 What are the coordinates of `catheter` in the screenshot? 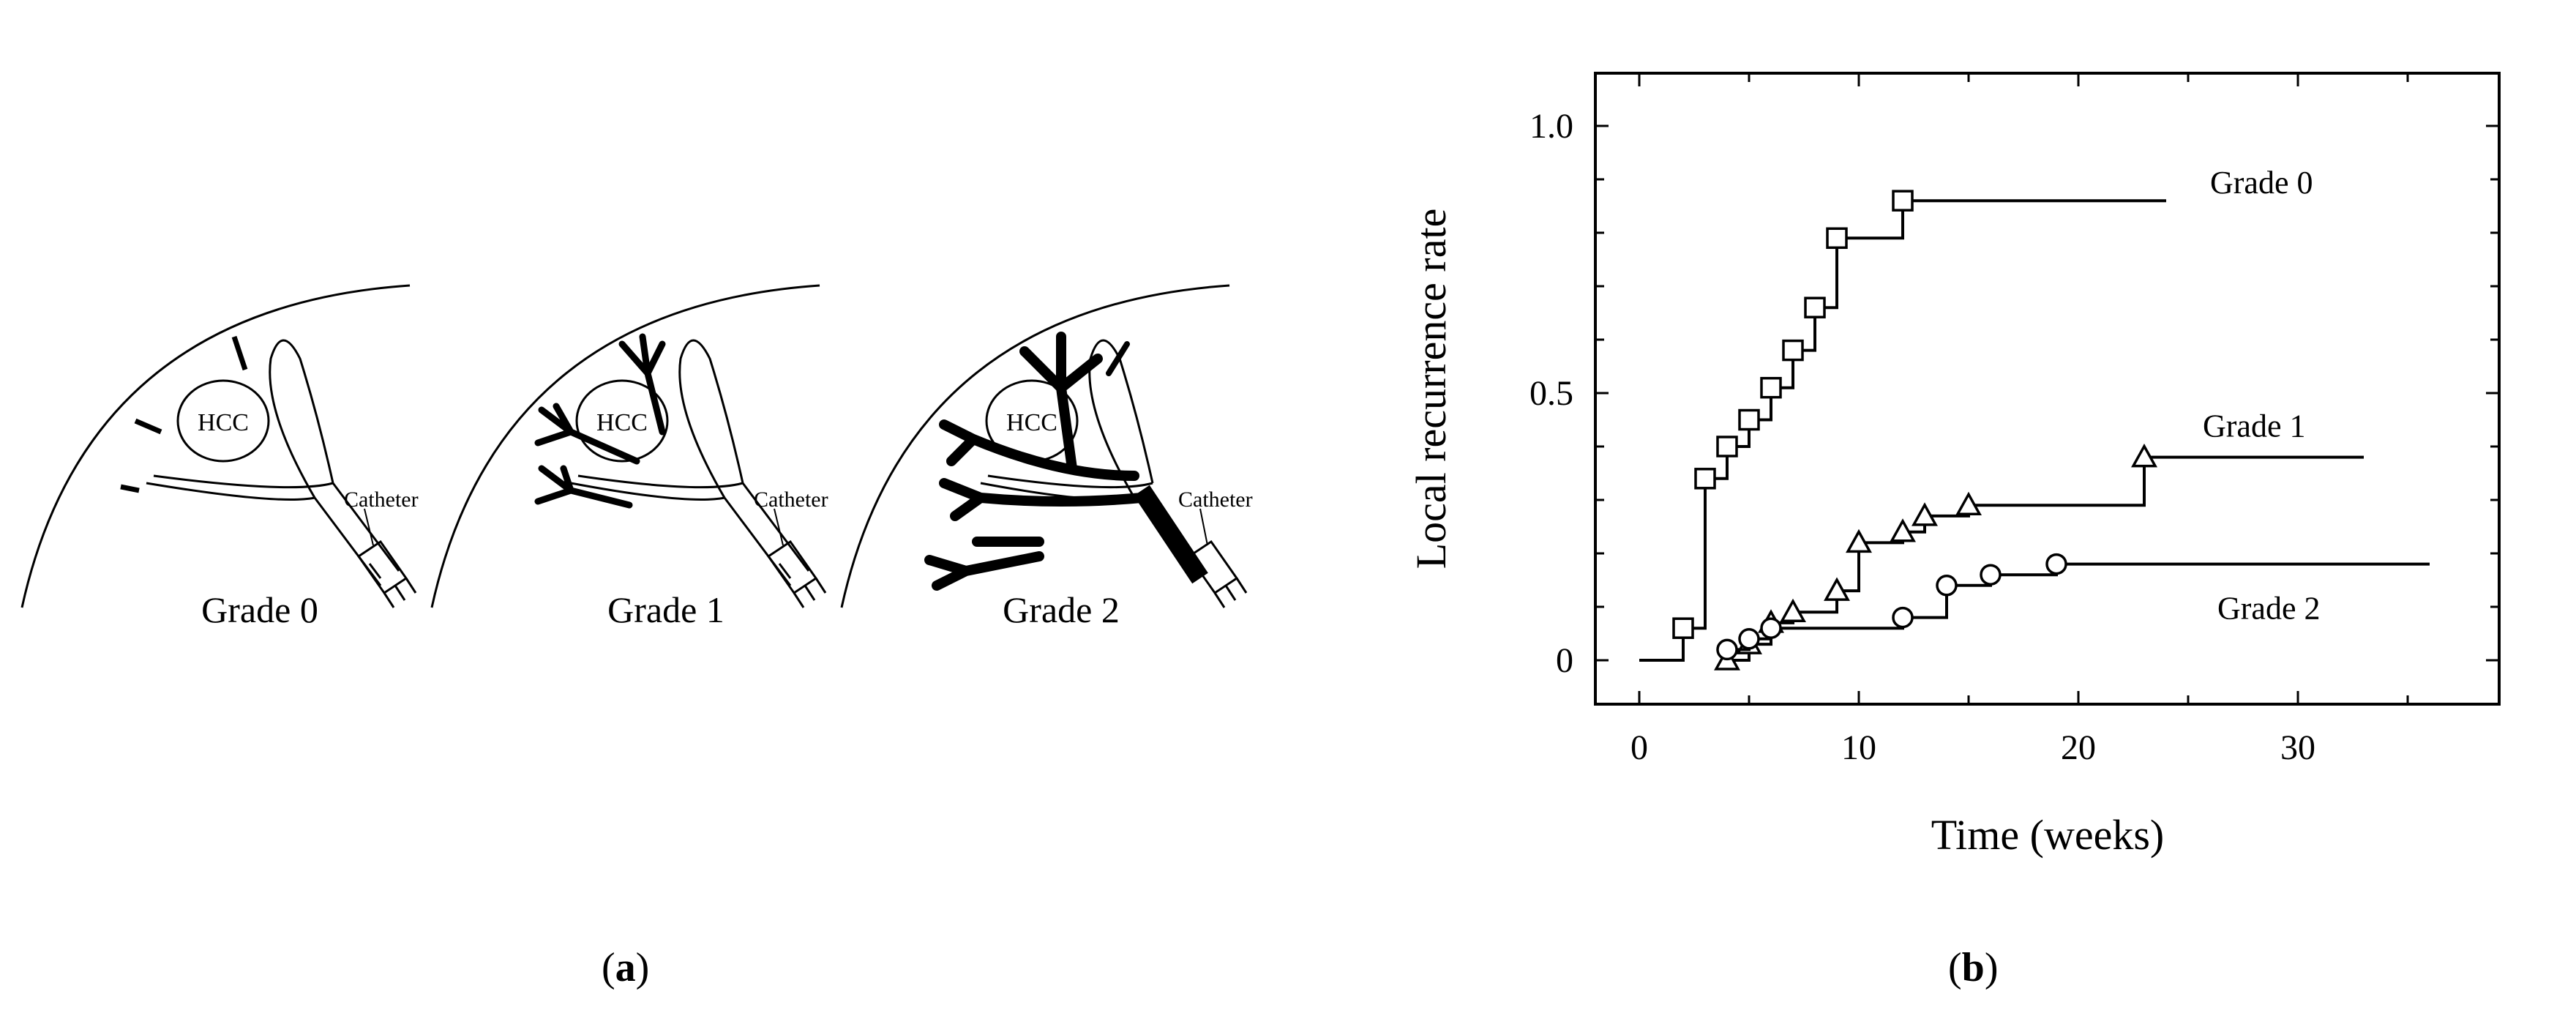 It's located at (1213, 567).